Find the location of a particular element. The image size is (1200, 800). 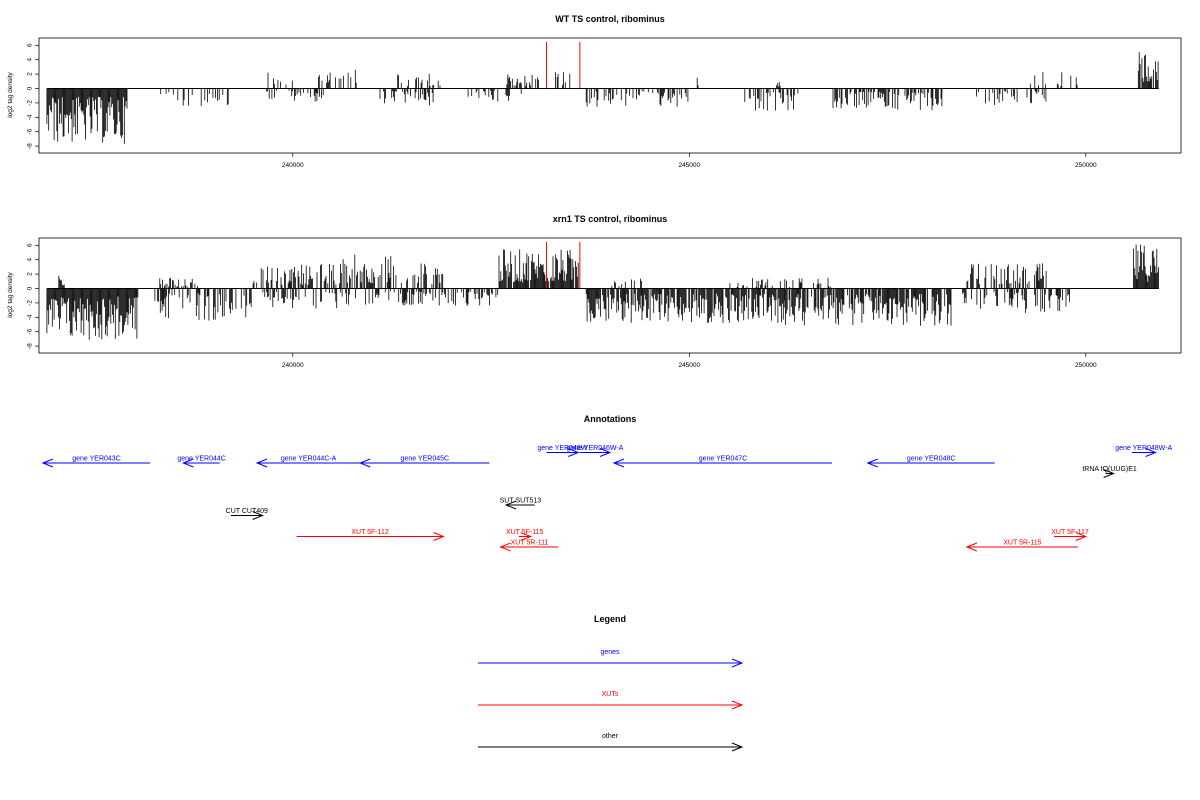

legend-section: Legend genes XUTs other is located at coordinates (611, 683).